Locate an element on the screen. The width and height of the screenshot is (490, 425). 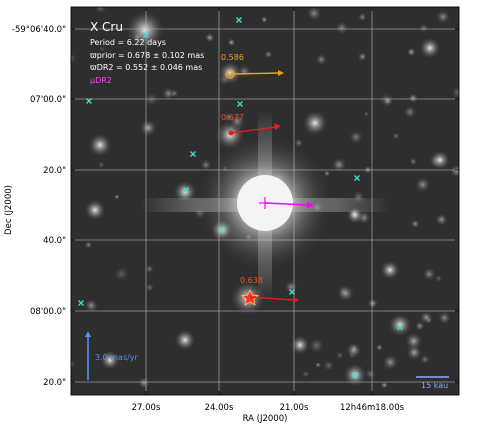
x-axis-label: RA (J2000) is located at coordinates (265, 419).